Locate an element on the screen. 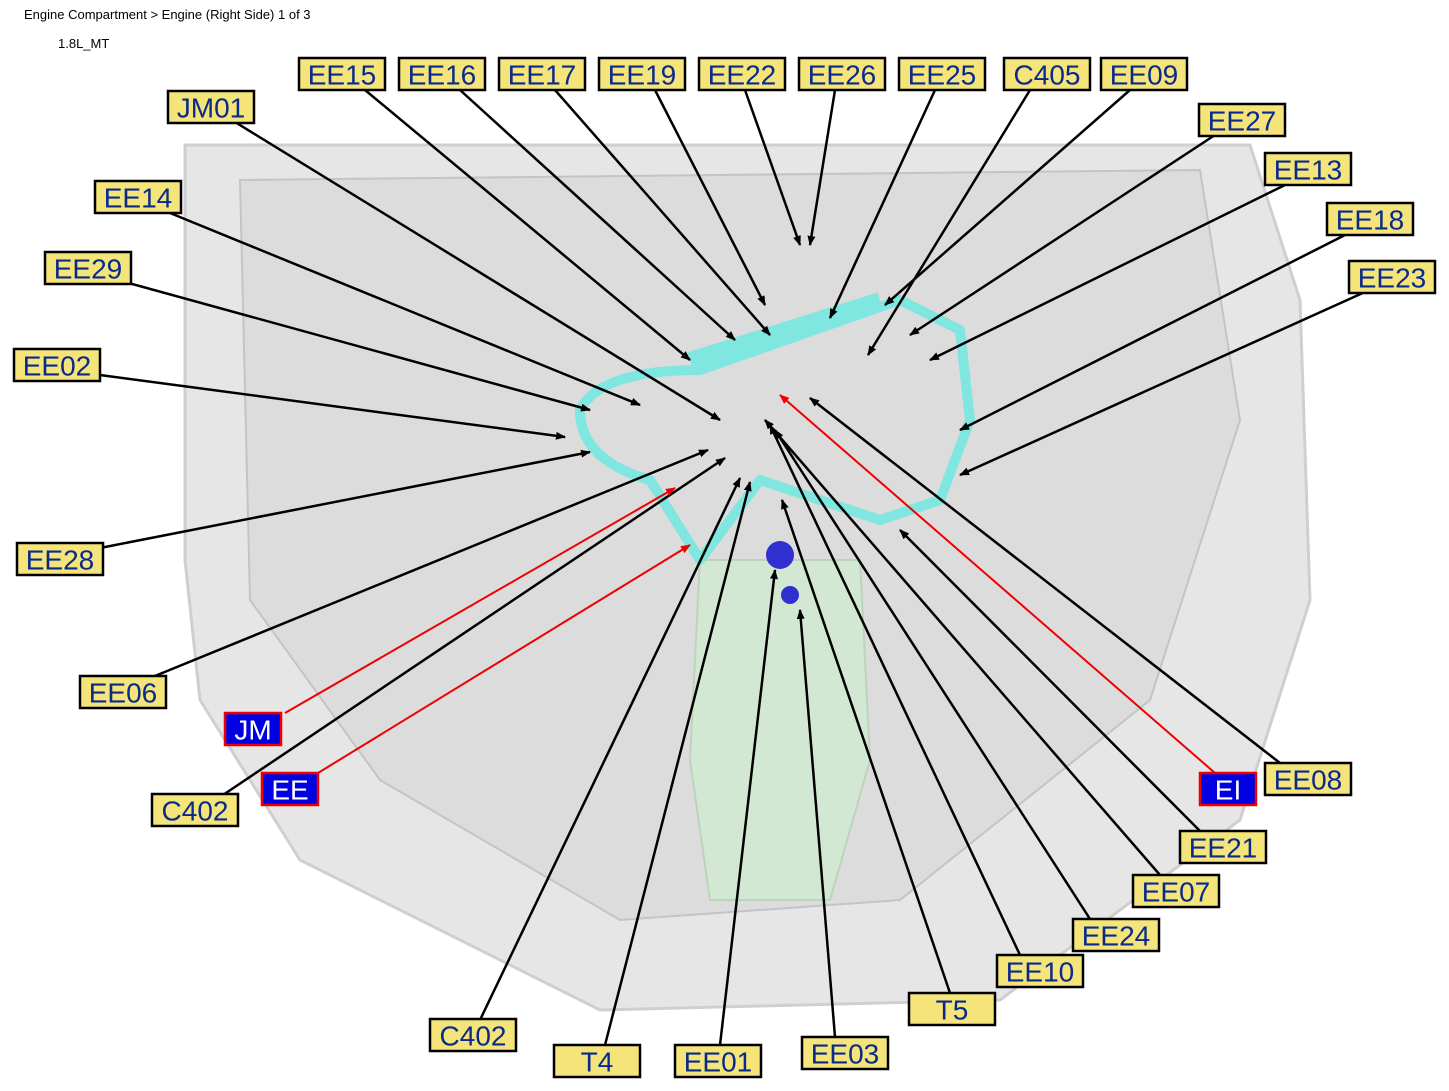 This screenshot has width=1449, height=1091. connector-label: EE14 is located at coordinates (138, 198).